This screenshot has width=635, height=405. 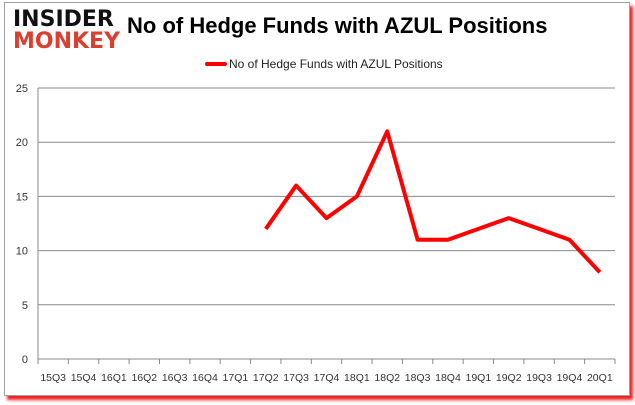 I want to click on y-tick-label: 5, so click(x=25, y=306).